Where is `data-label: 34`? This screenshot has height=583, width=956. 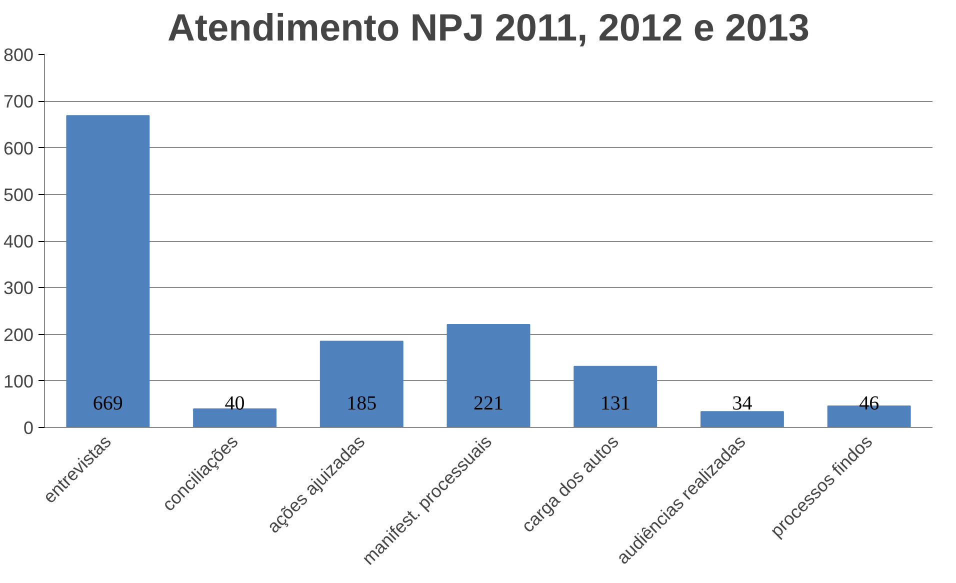 data-label: 34 is located at coordinates (742, 403).